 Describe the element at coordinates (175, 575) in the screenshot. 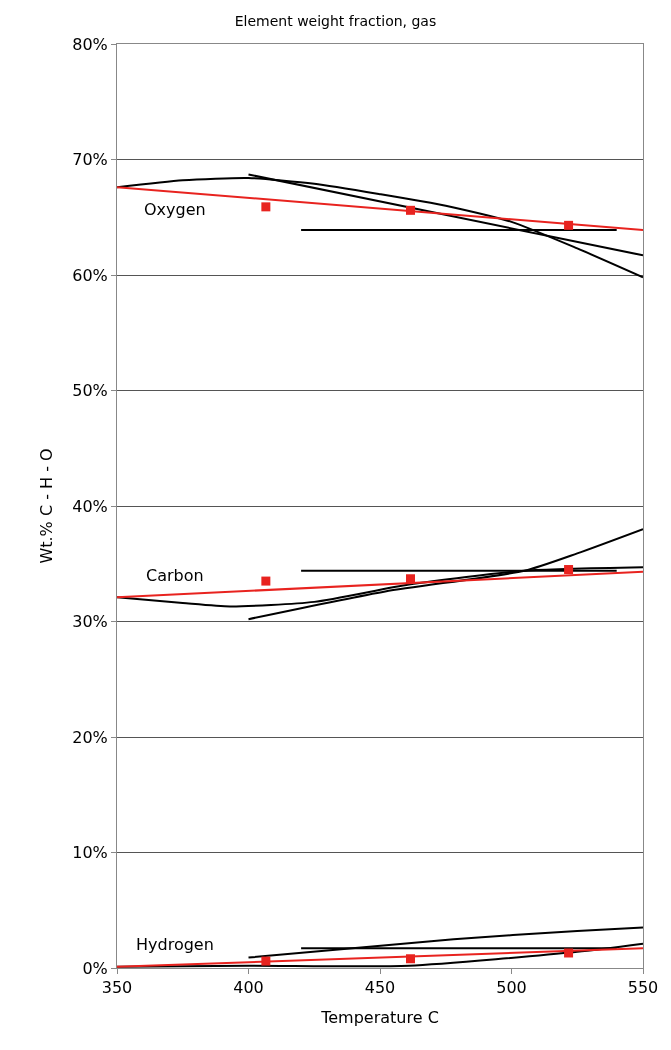

I see `series-label: Carbon` at that location.